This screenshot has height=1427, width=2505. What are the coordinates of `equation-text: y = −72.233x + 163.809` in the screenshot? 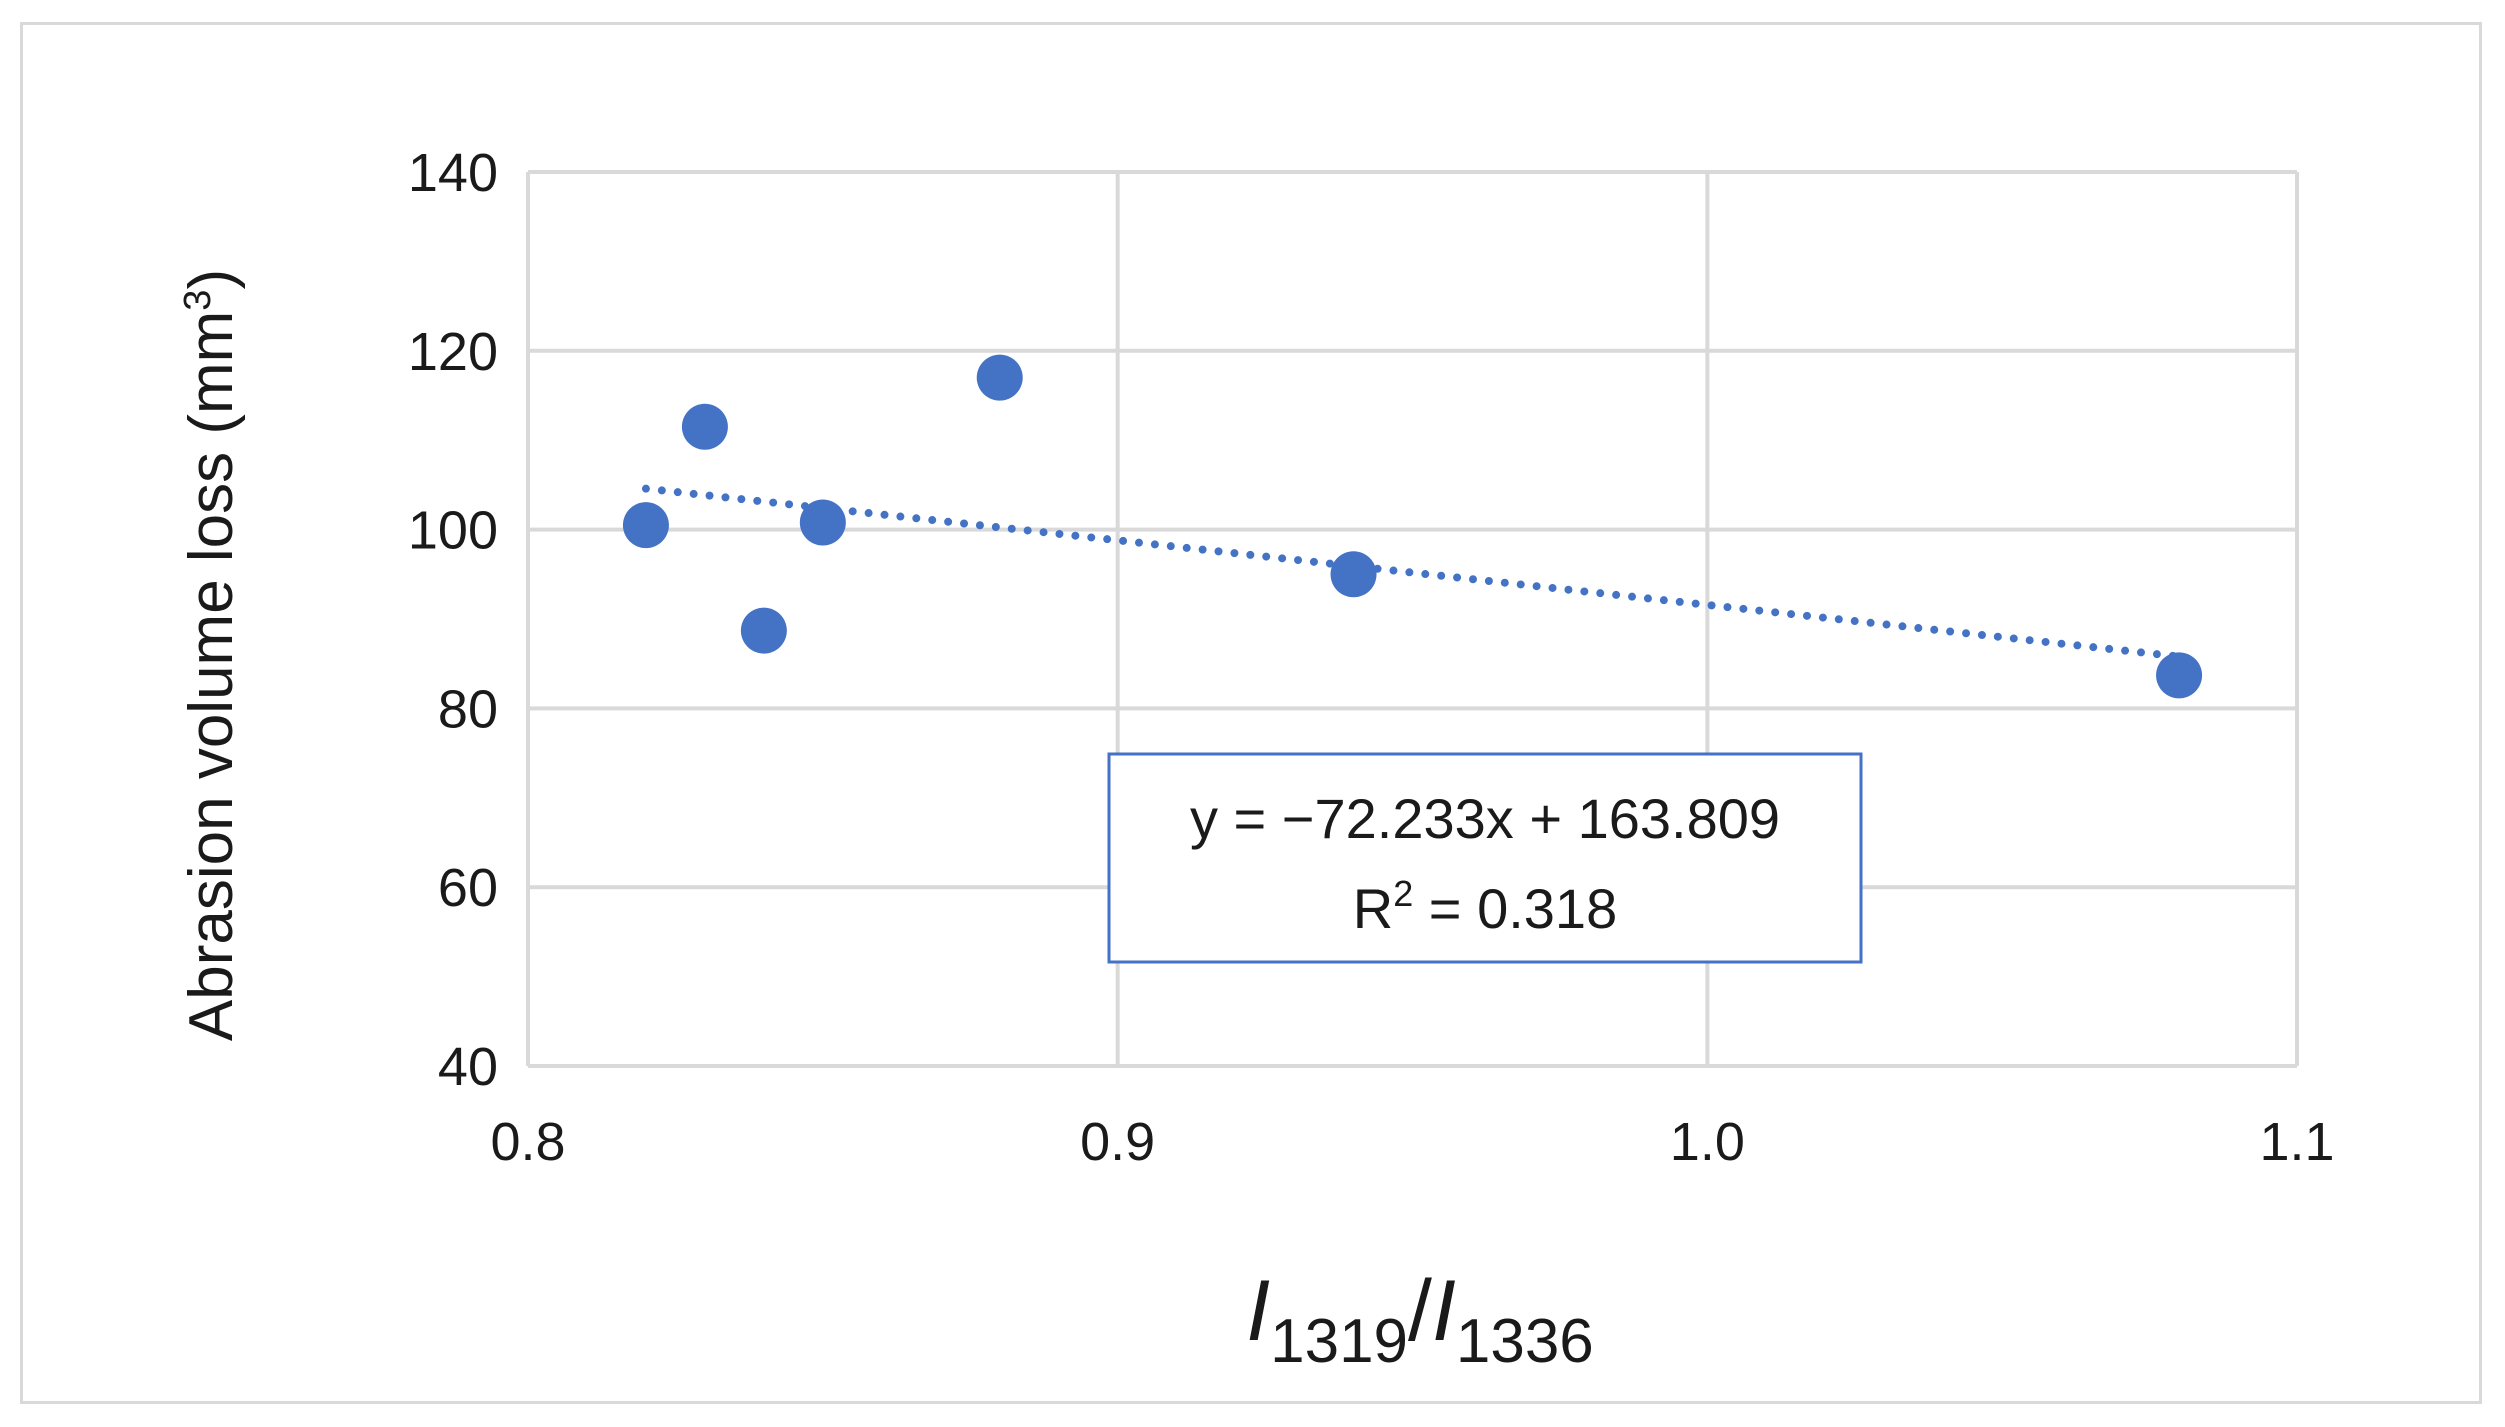 It's located at (1485, 818).